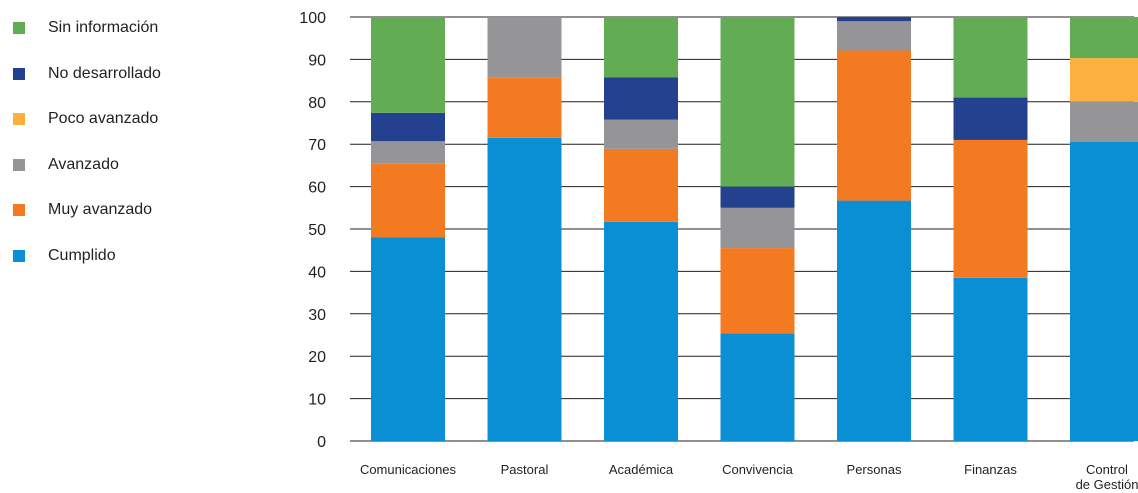 This screenshot has width=1138, height=493. I want to click on y-tick-label-100: 100, so click(312, 18).